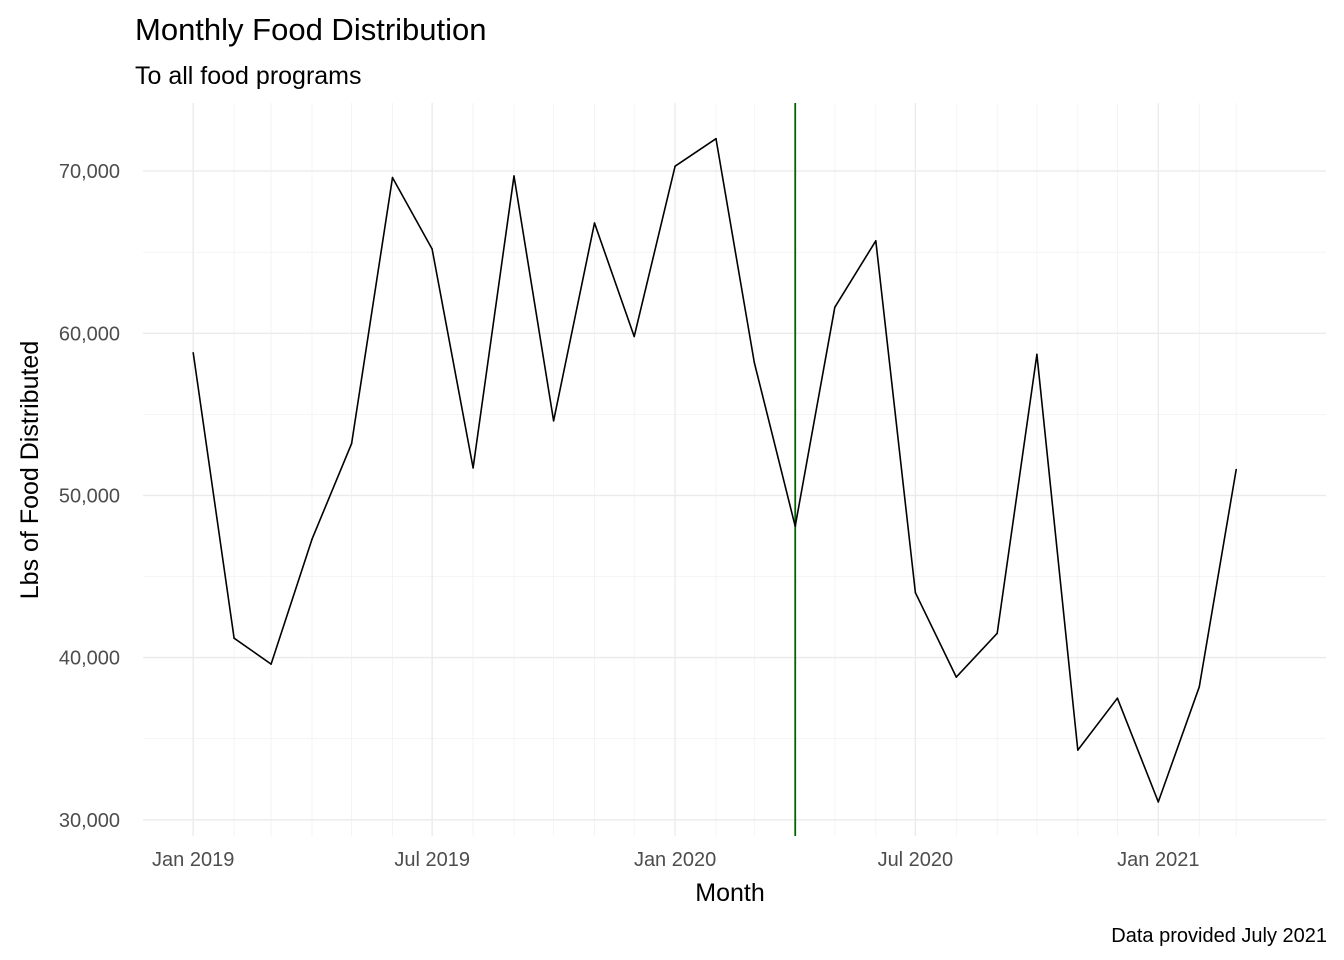 The height and width of the screenshot is (960, 1344). What do you see at coordinates (432, 860) in the screenshot?
I see `x-tick-label: Jul 2019` at bounding box center [432, 860].